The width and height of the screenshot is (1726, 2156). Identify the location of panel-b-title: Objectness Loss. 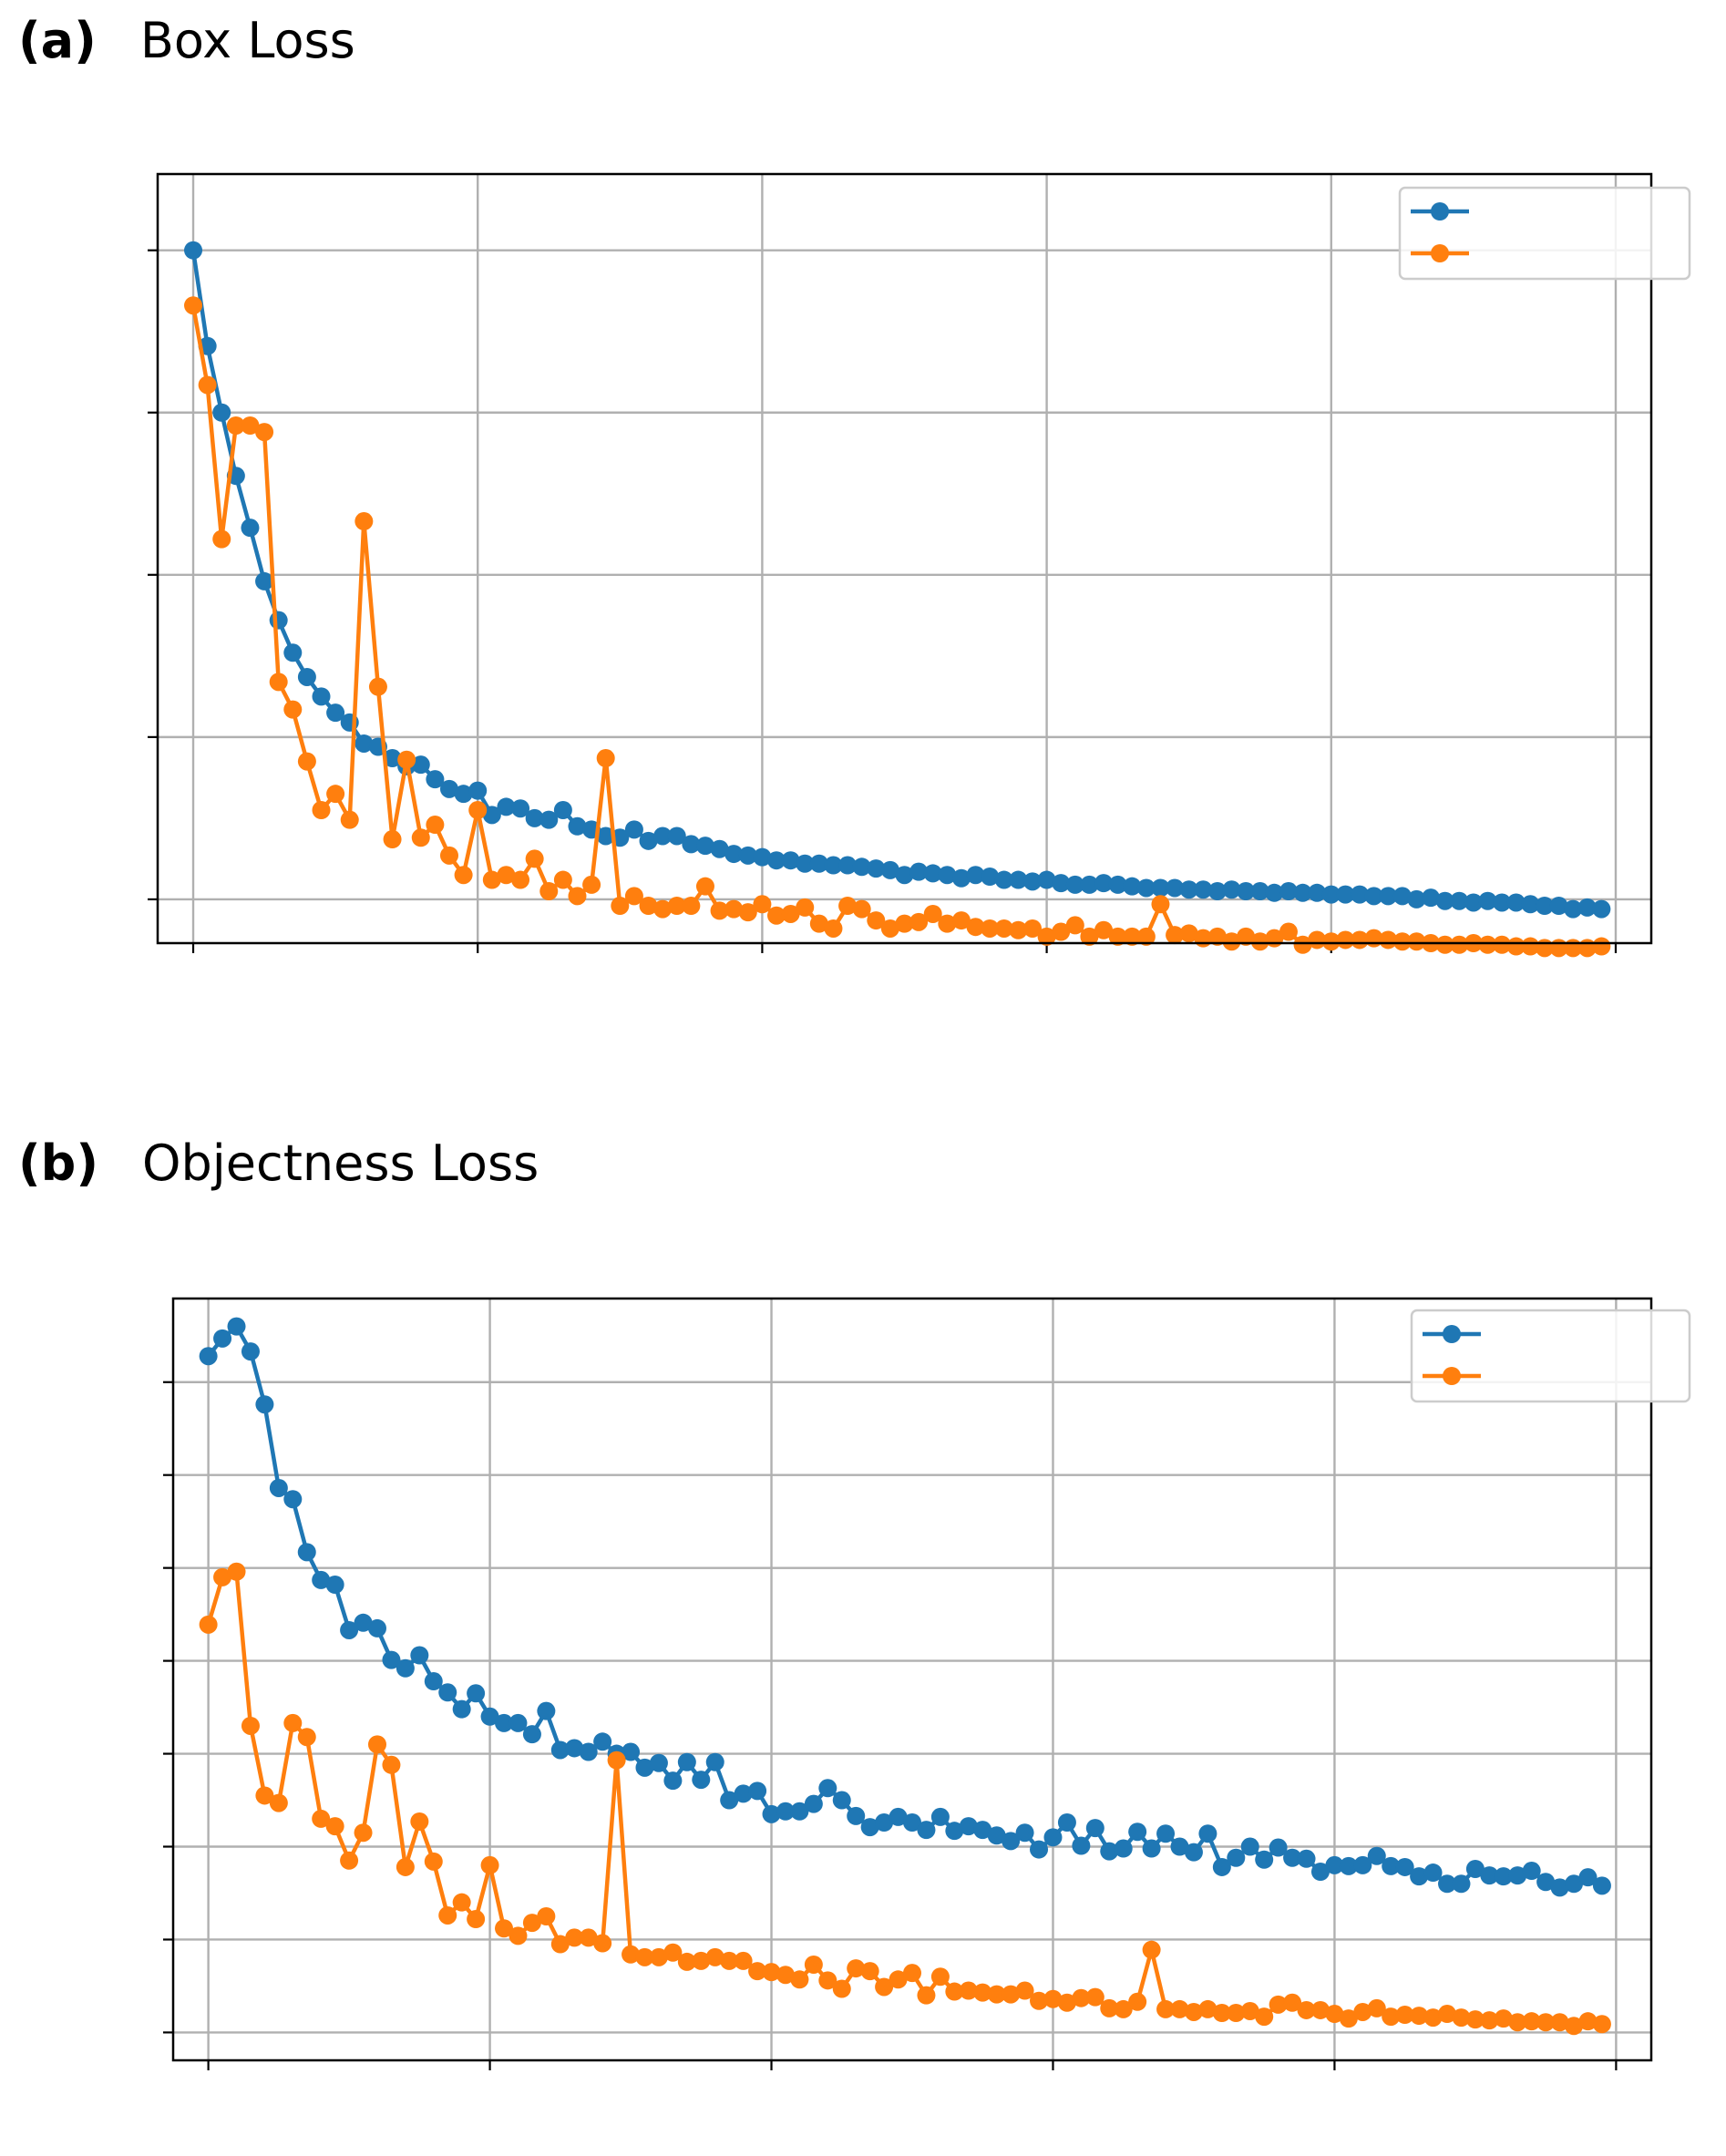
(340, 1163).